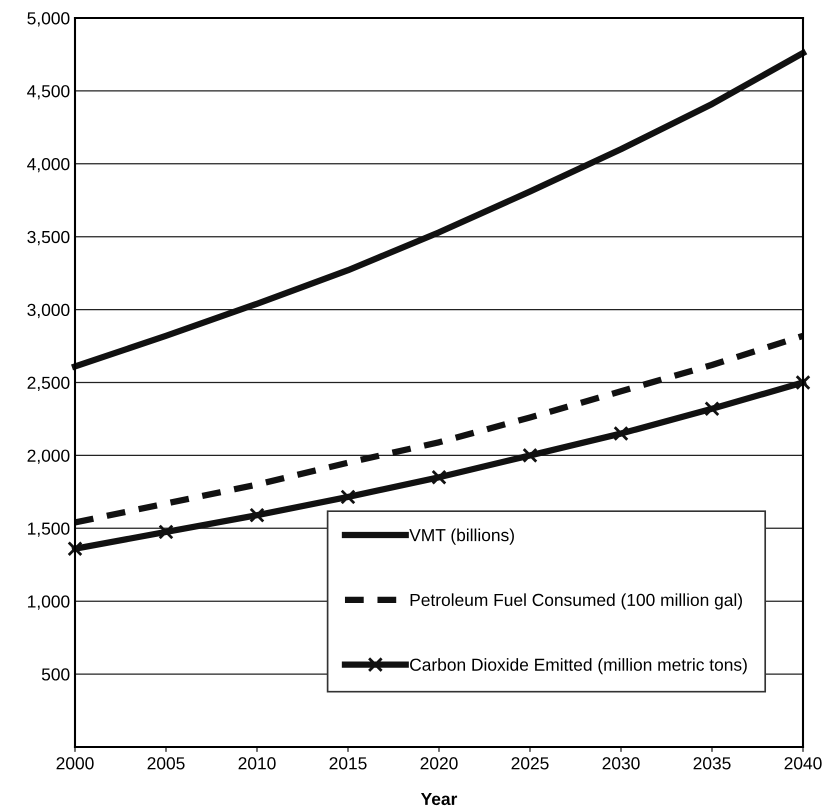 This screenshot has height=809, width=824. I want to click on y-tick-label: 2,500, so click(49, 384).